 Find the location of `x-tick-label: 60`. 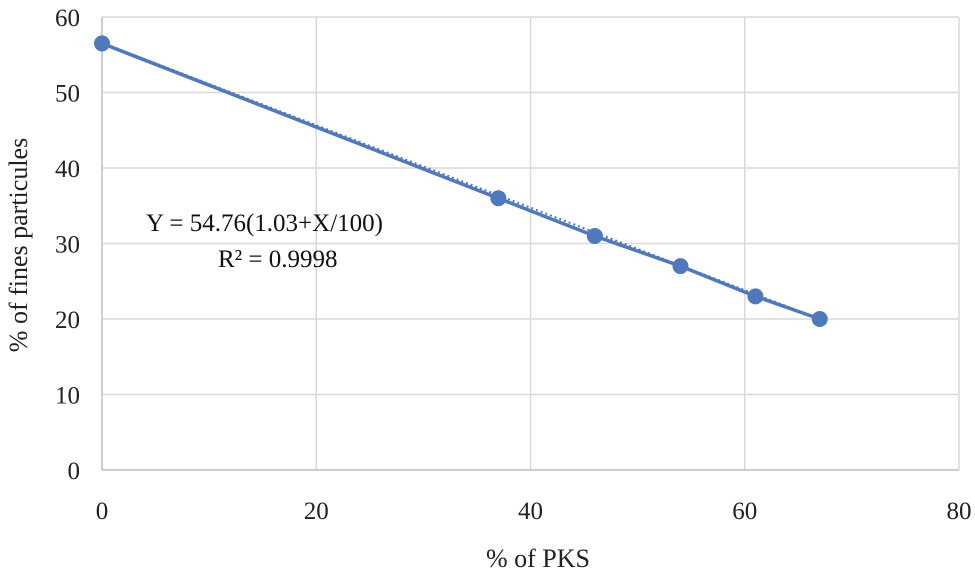

x-tick-label: 60 is located at coordinates (744, 511).